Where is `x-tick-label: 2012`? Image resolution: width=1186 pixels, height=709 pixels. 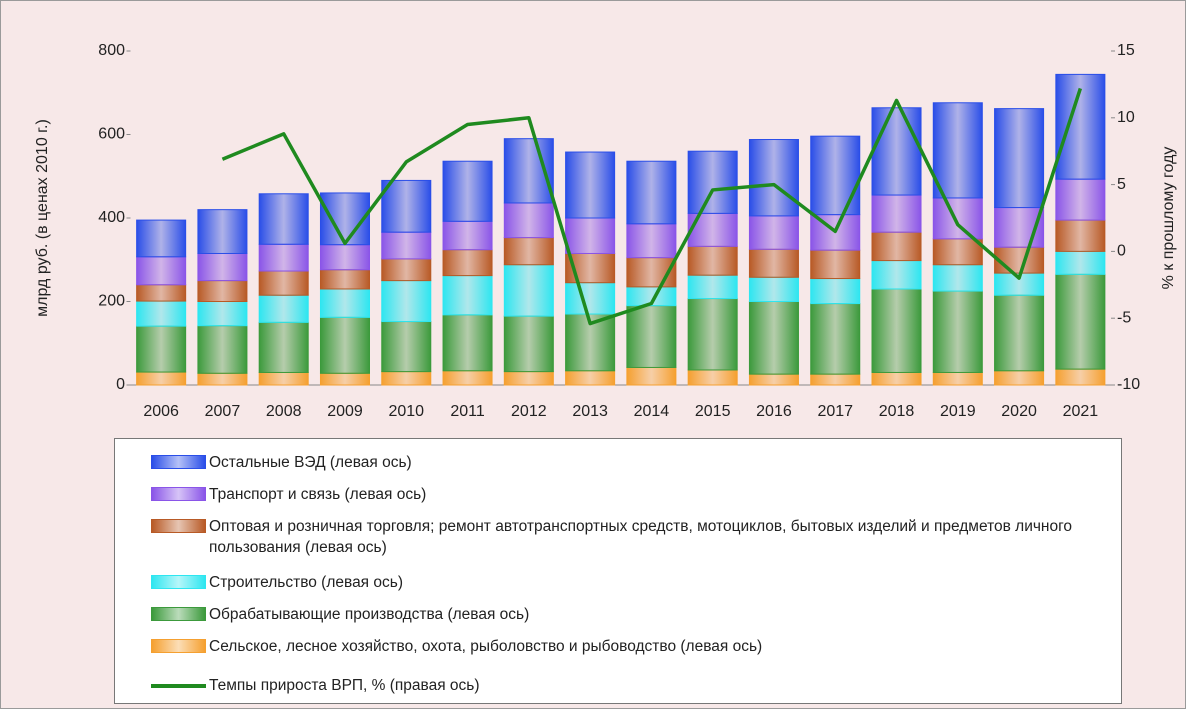 x-tick-label: 2012 is located at coordinates (529, 411).